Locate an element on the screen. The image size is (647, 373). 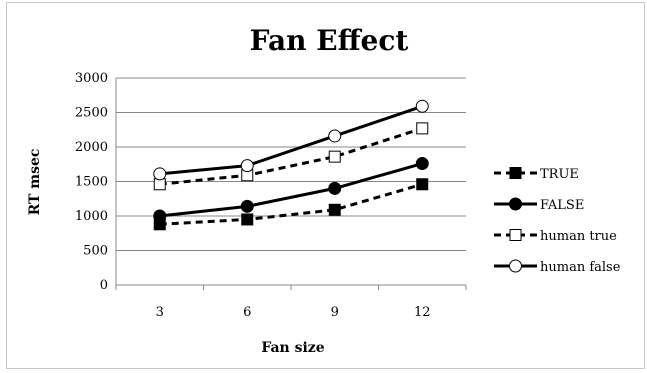
legend: TRUE FALSE human true human false is located at coordinates (557, 221).